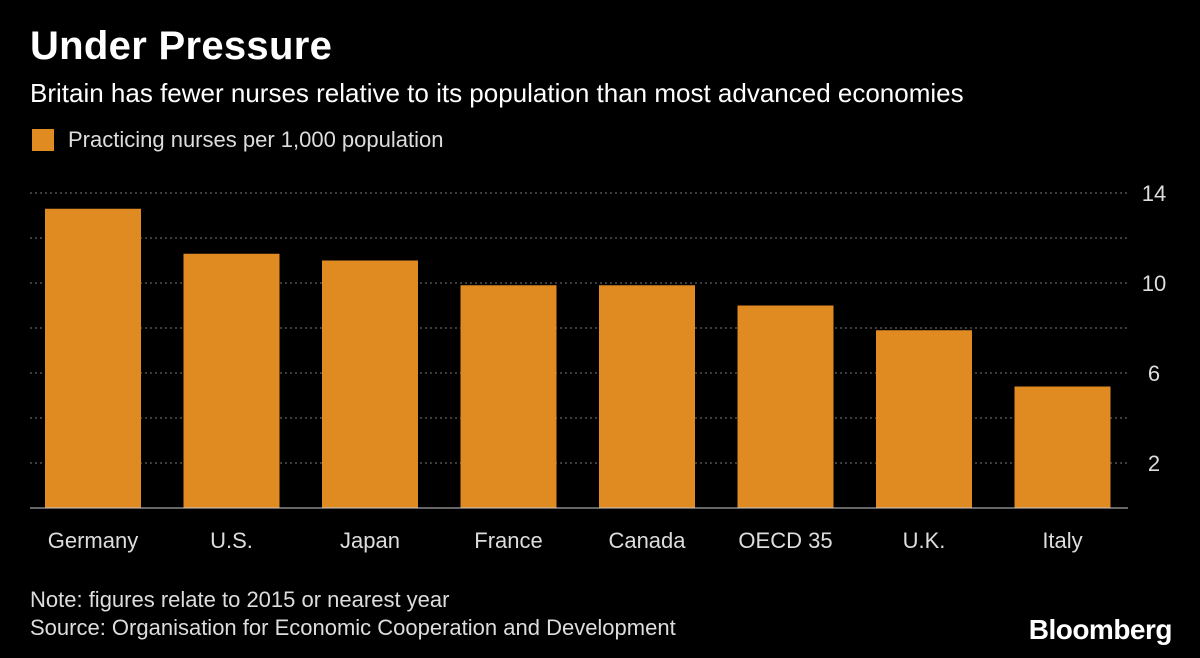  What do you see at coordinates (647, 540) in the screenshot?
I see `x-tick-label: Canada` at bounding box center [647, 540].